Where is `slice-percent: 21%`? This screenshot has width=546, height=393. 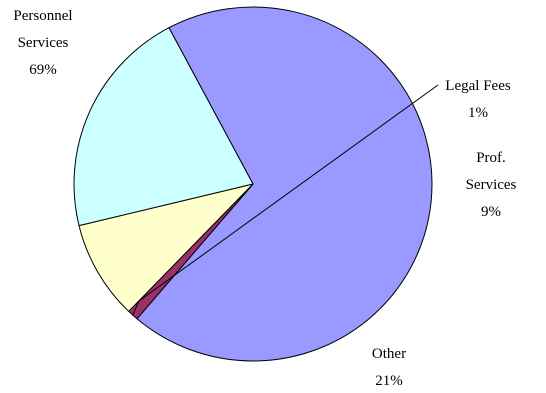
slice-percent: 21% is located at coordinates (389, 381).